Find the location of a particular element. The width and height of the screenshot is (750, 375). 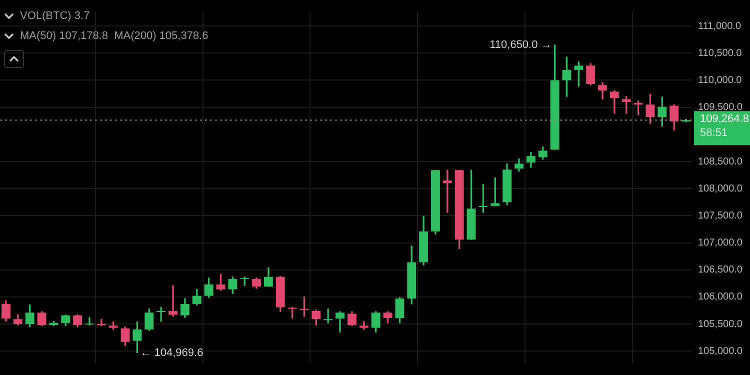

y-tick-label: 107,500.0 is located at coordinates (720, 216).